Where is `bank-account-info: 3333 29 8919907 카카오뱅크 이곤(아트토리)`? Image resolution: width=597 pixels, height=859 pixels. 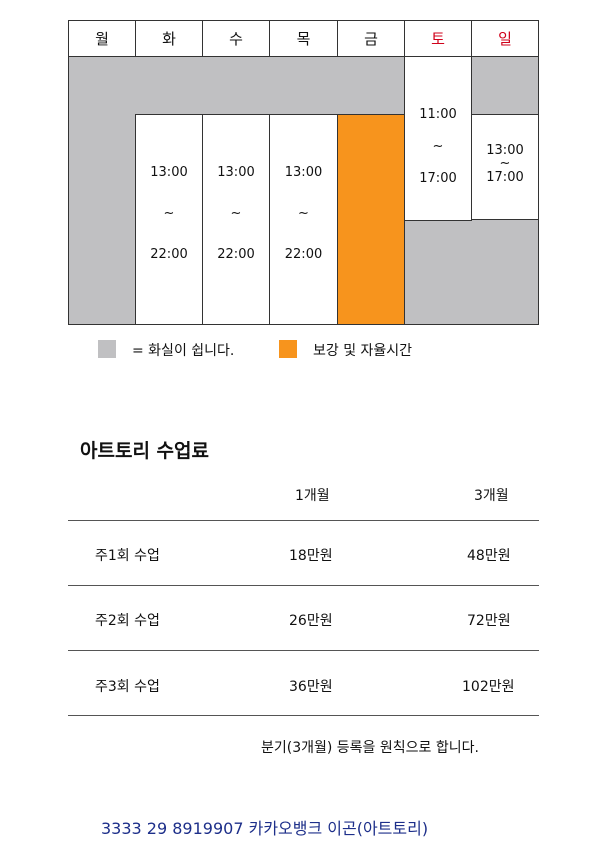
bank-account-info: 3333 29 8919907 카카오뱅크 이곤(아트토리) is located at coordinates (265, 828).